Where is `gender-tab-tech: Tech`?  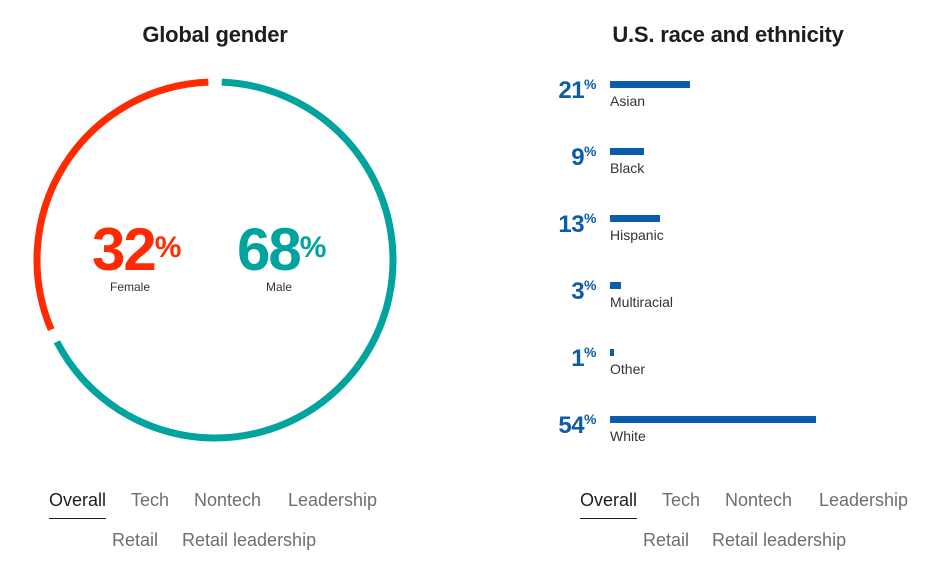 gender-tab-tech: Tech is located at coordinates (150, 500).